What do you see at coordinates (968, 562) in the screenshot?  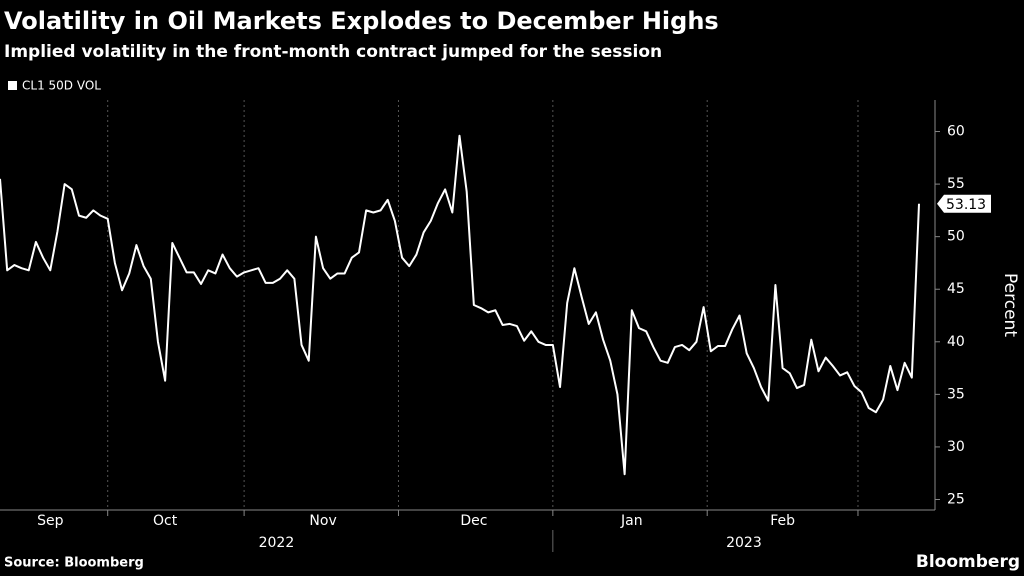 I see `brand: Bloomberg` at bounding box center [968, 562].